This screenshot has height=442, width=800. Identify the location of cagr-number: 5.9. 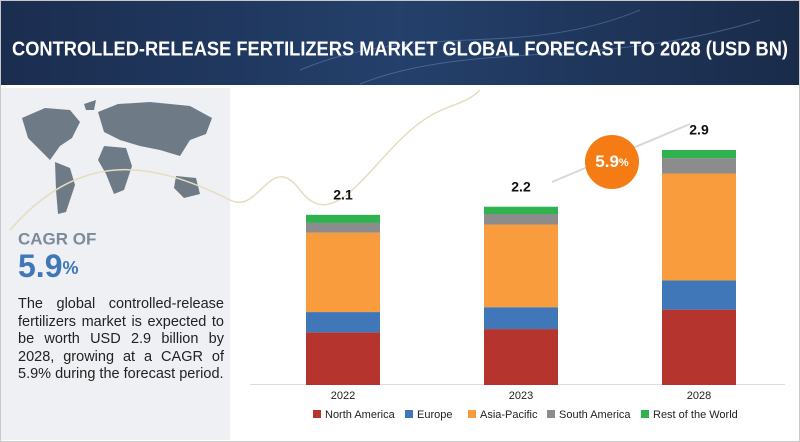
(40, 266).